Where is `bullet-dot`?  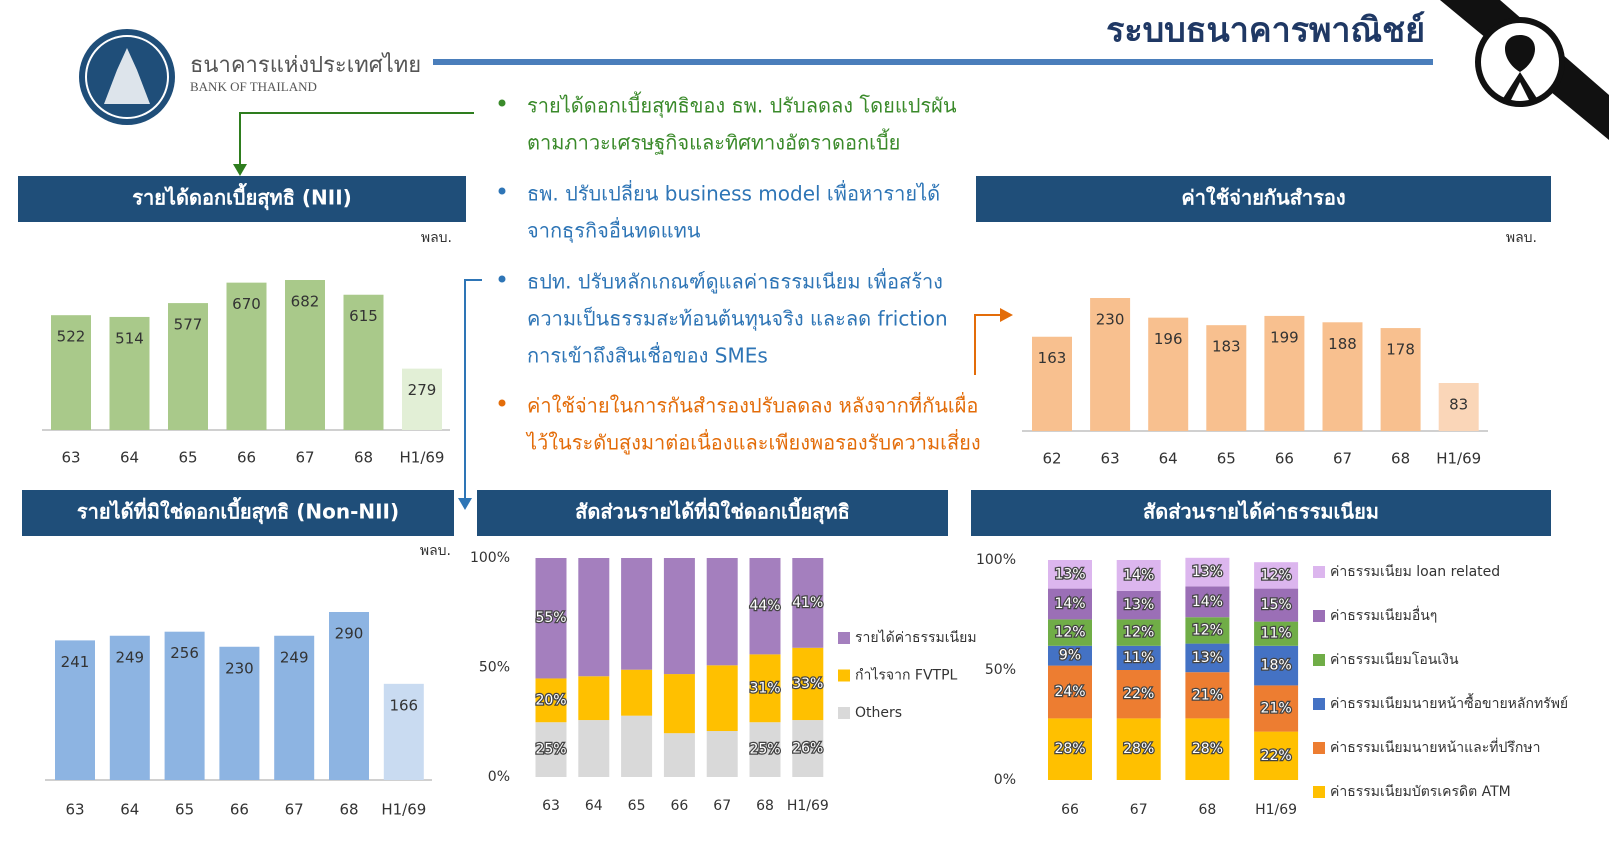
bullet-dot is located at coordinates (502, 279).